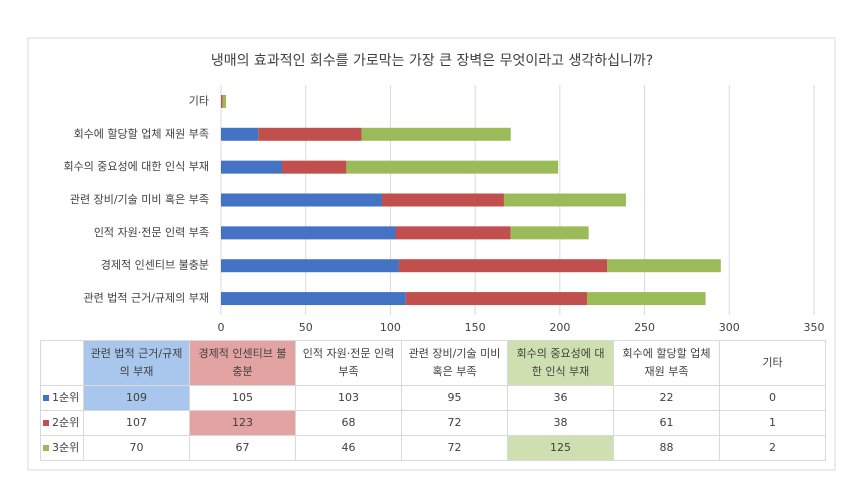 This screenshot has width=865, height=489. What do you see at coordinates (454, 363) in the screenshot?
I see `table-header-cell: 관련 장비/기술 미비 혹은 부족` at bounding box center [454, 363].